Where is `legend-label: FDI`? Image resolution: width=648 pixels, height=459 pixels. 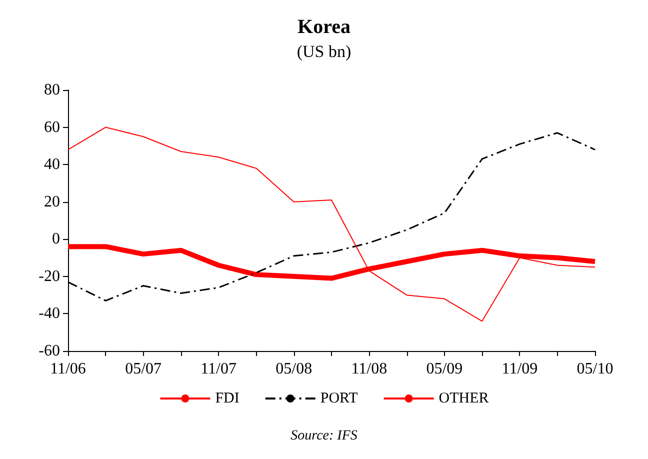
legend-label: FDI is located at coordinates (227, 398).